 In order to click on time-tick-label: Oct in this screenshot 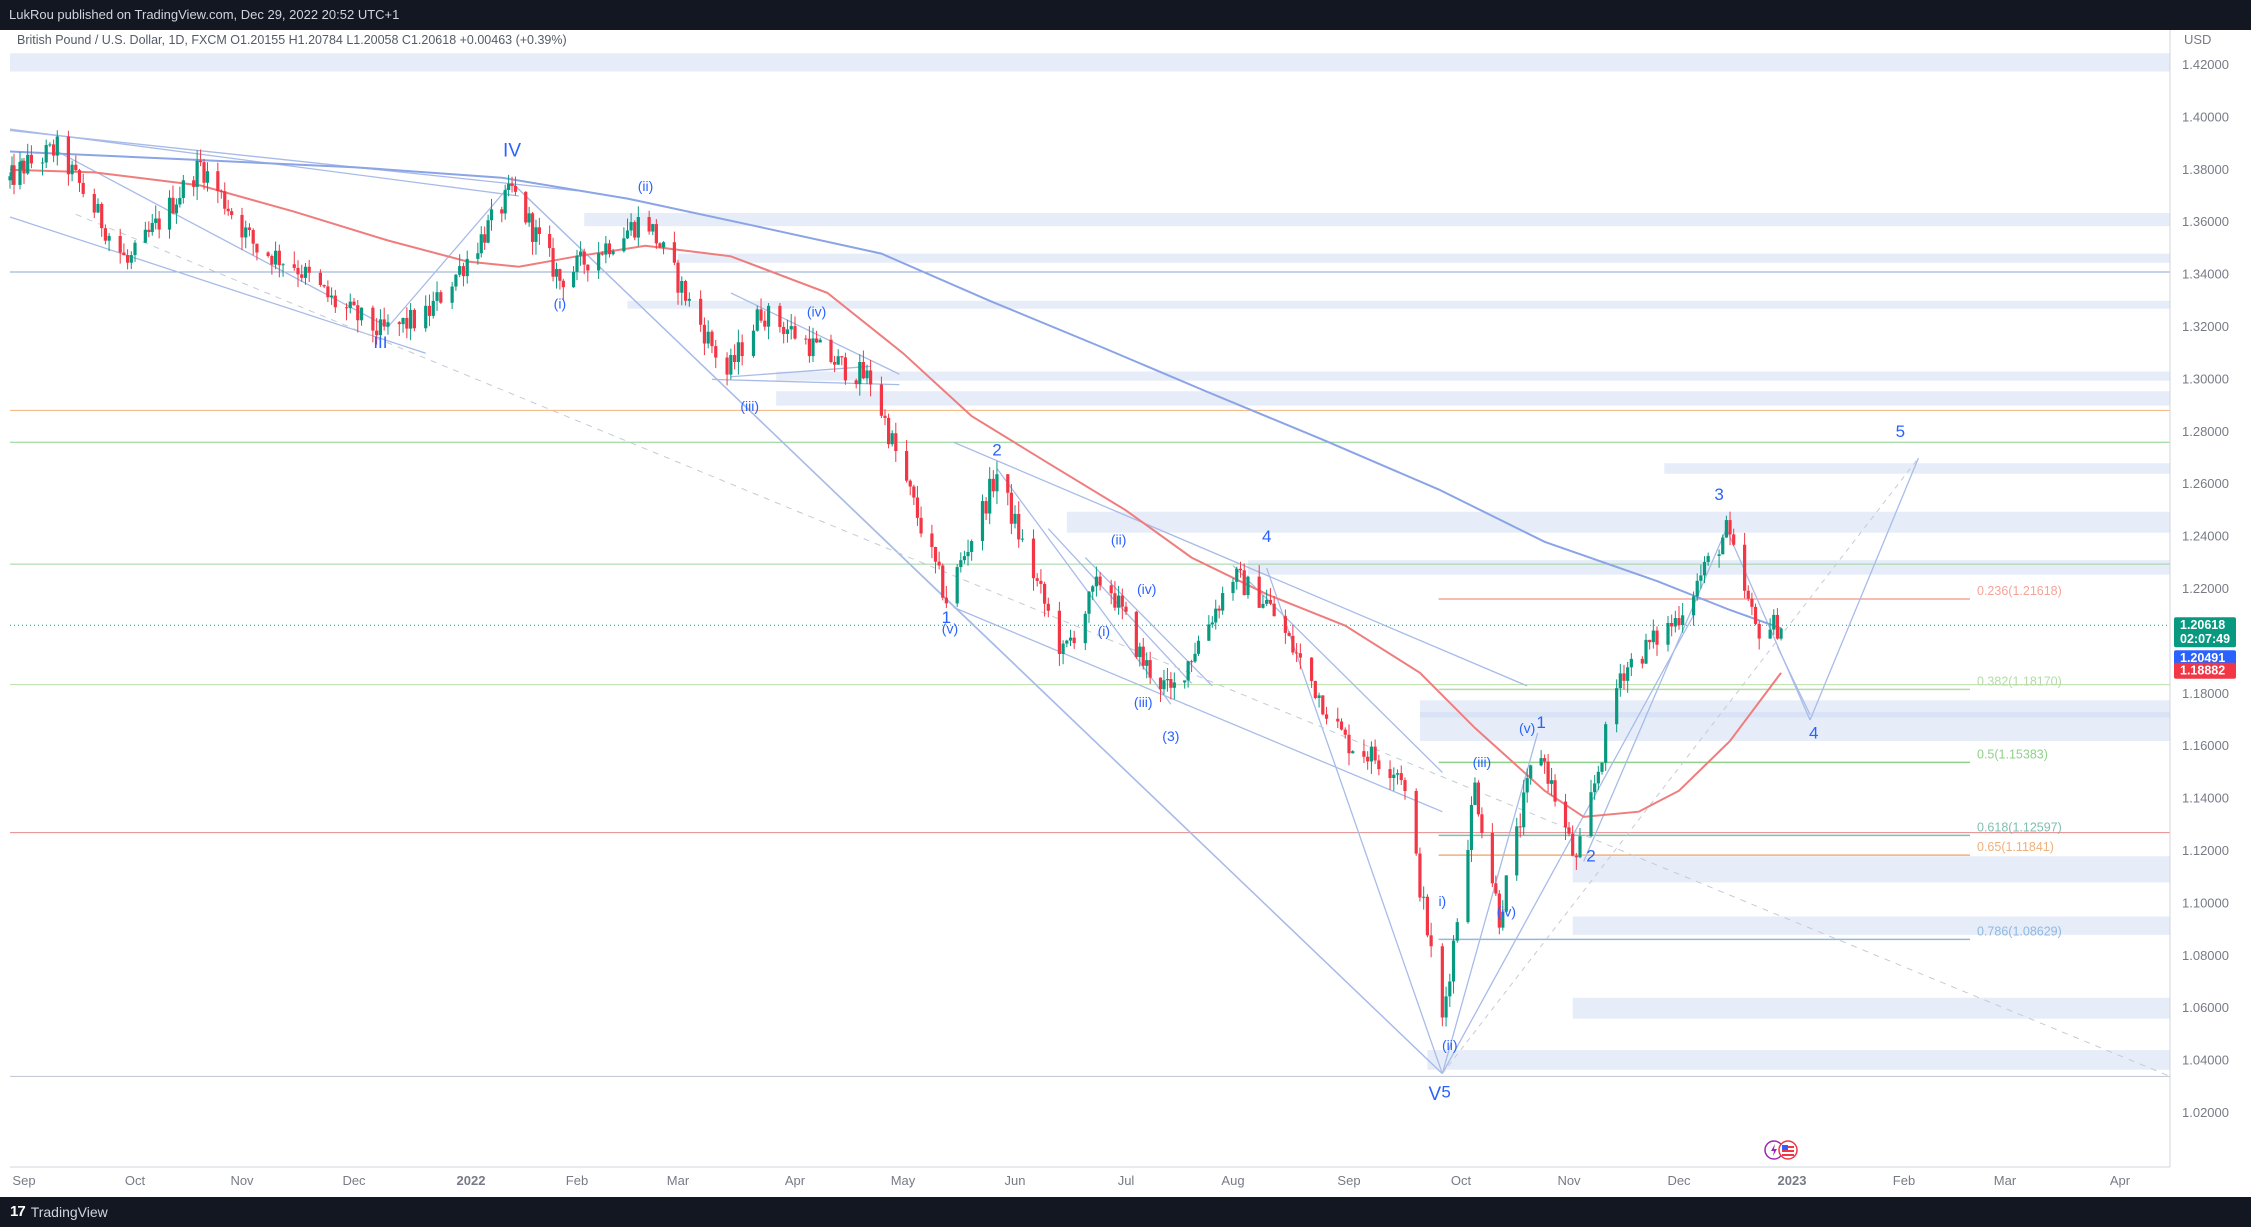, I will do `click(135, 1180)`.